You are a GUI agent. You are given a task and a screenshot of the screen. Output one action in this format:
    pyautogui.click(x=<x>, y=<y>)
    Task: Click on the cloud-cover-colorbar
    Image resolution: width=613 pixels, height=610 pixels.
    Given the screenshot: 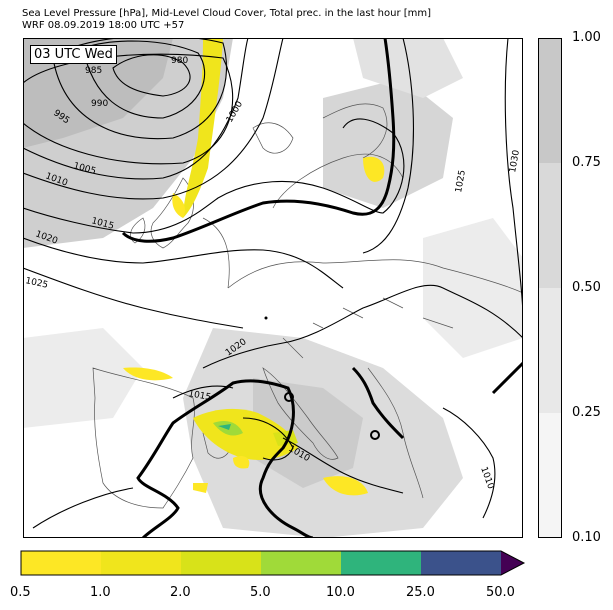 What is the action you would take?
    pyautogui.click(x=550, y=288)
    